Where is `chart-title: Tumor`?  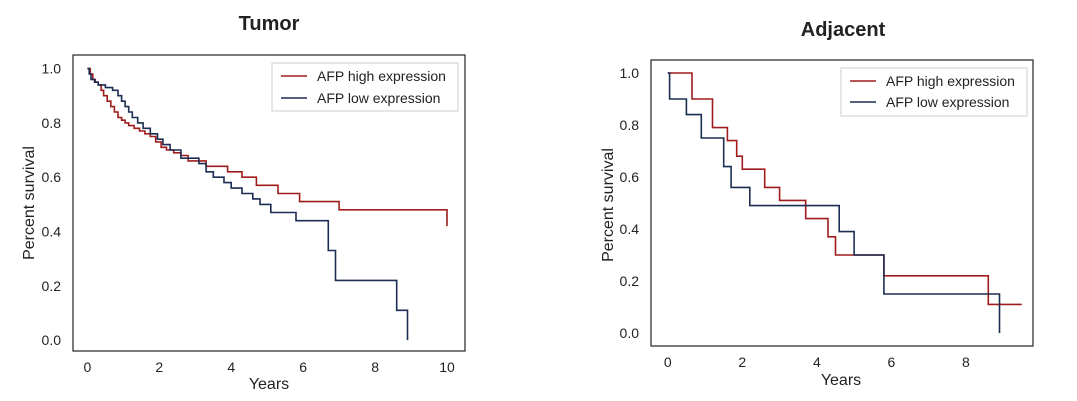 chart-title: Tumor is located at coordinates (269, 24).